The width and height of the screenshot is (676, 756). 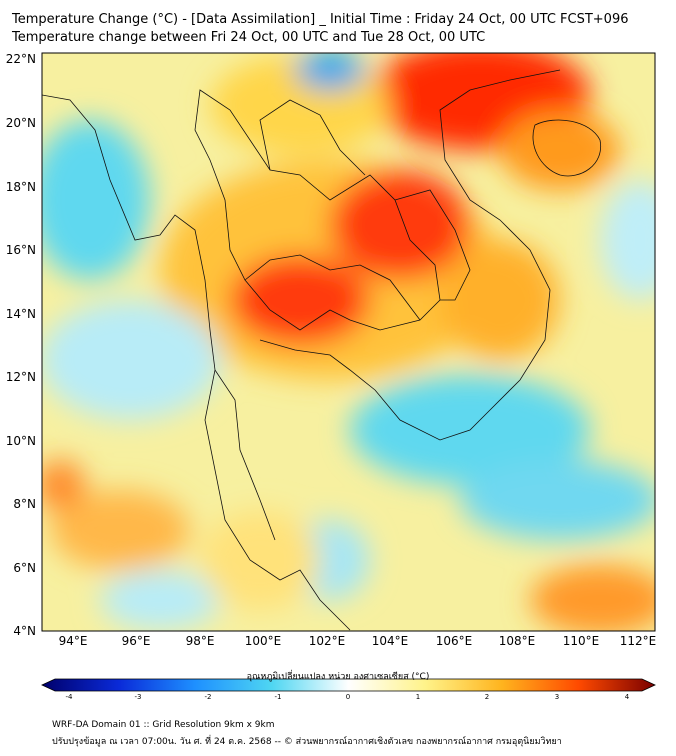 I want to click on lat-tick-label: 10°N, so click(x=20, y=441).